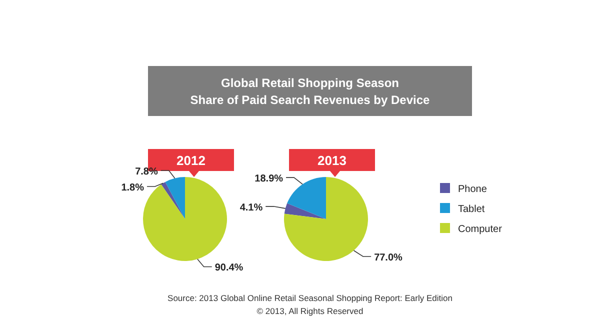 The width and height of the screenshot is (612, 328). Describe the element at coordinates (251, 208) in the screenshot. I see `data-label: 4.1%` at that location.